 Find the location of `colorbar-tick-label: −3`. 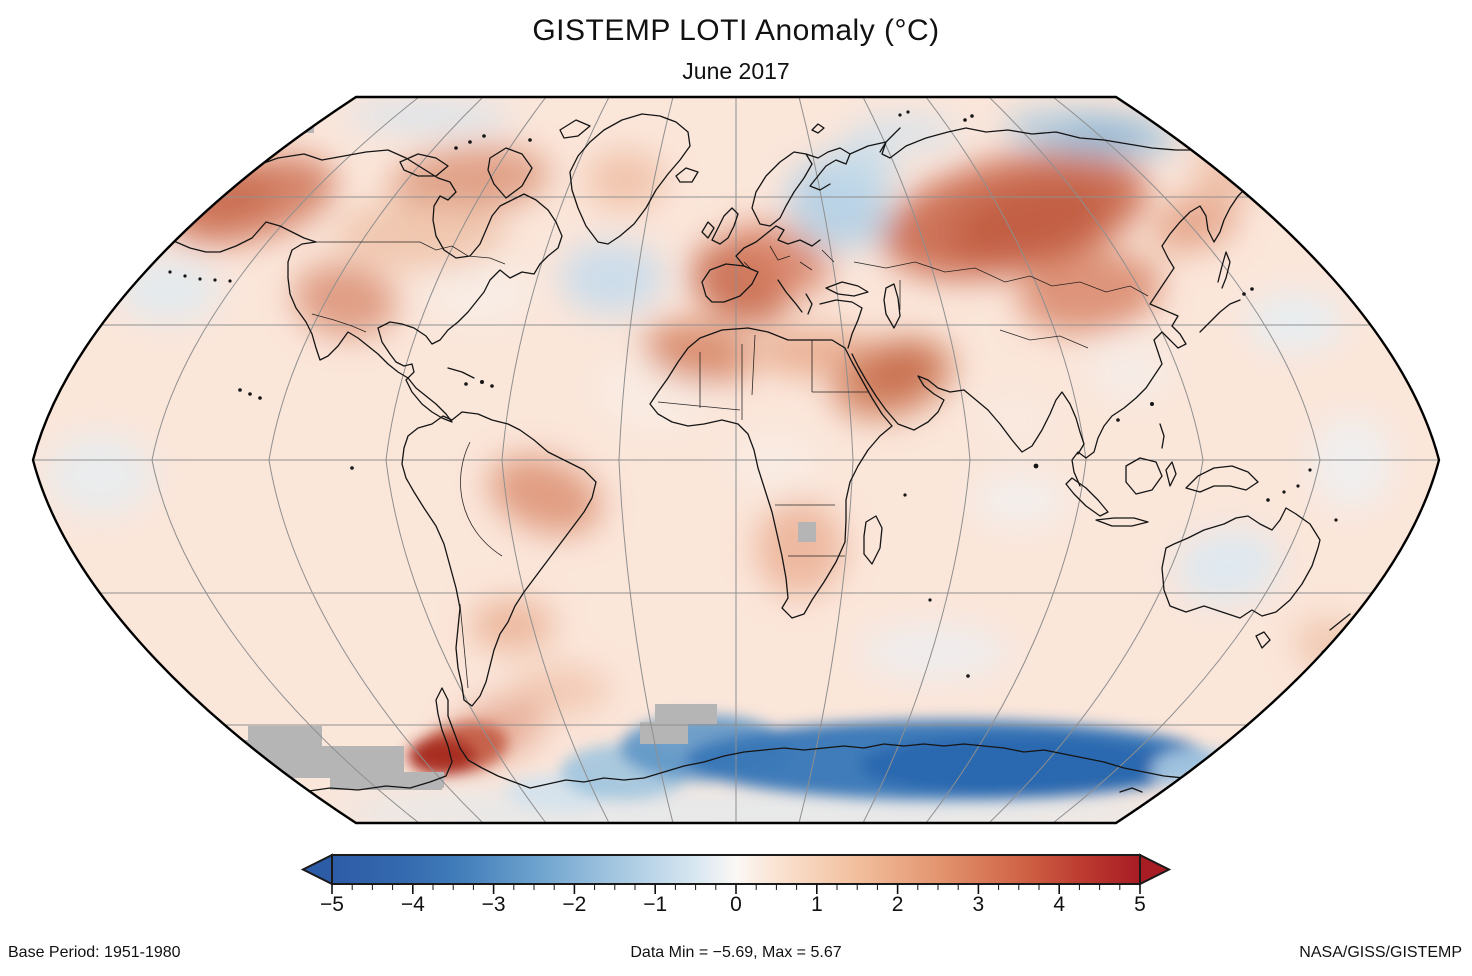

colorbar-tick-label: −3 is located at coordinates (493, 904).